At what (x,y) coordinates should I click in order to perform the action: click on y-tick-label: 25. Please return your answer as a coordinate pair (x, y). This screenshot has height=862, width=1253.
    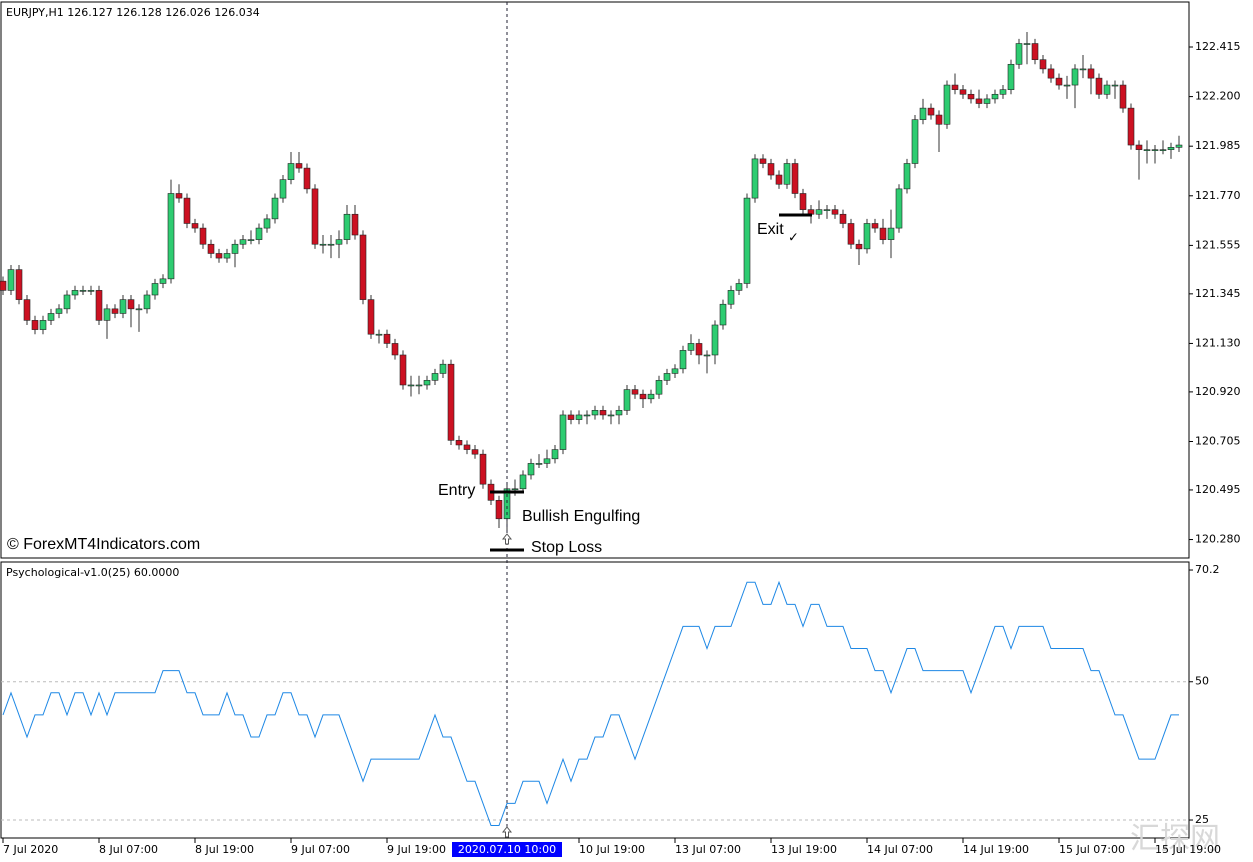
    Looking at the image, I should click on (1202, 819).